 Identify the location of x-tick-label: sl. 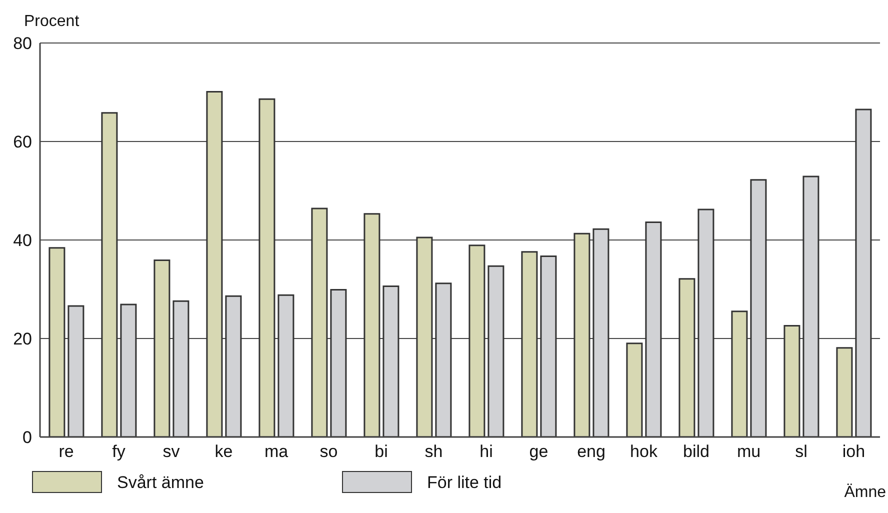
(801, 452).